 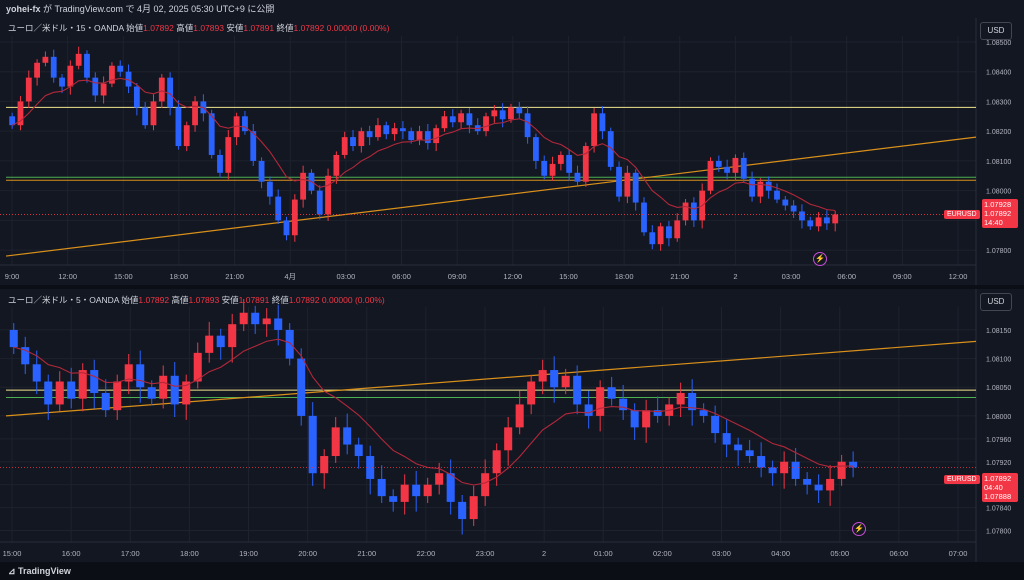 What do you see at coordinates (307, 553) in the screenshot?
I see `x-tick-label: 20:00` at bounding box center [307, 553].